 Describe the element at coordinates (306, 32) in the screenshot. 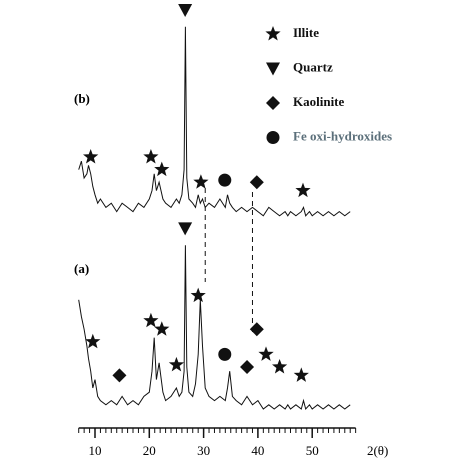

I see `legend-label: Illite` at that location.